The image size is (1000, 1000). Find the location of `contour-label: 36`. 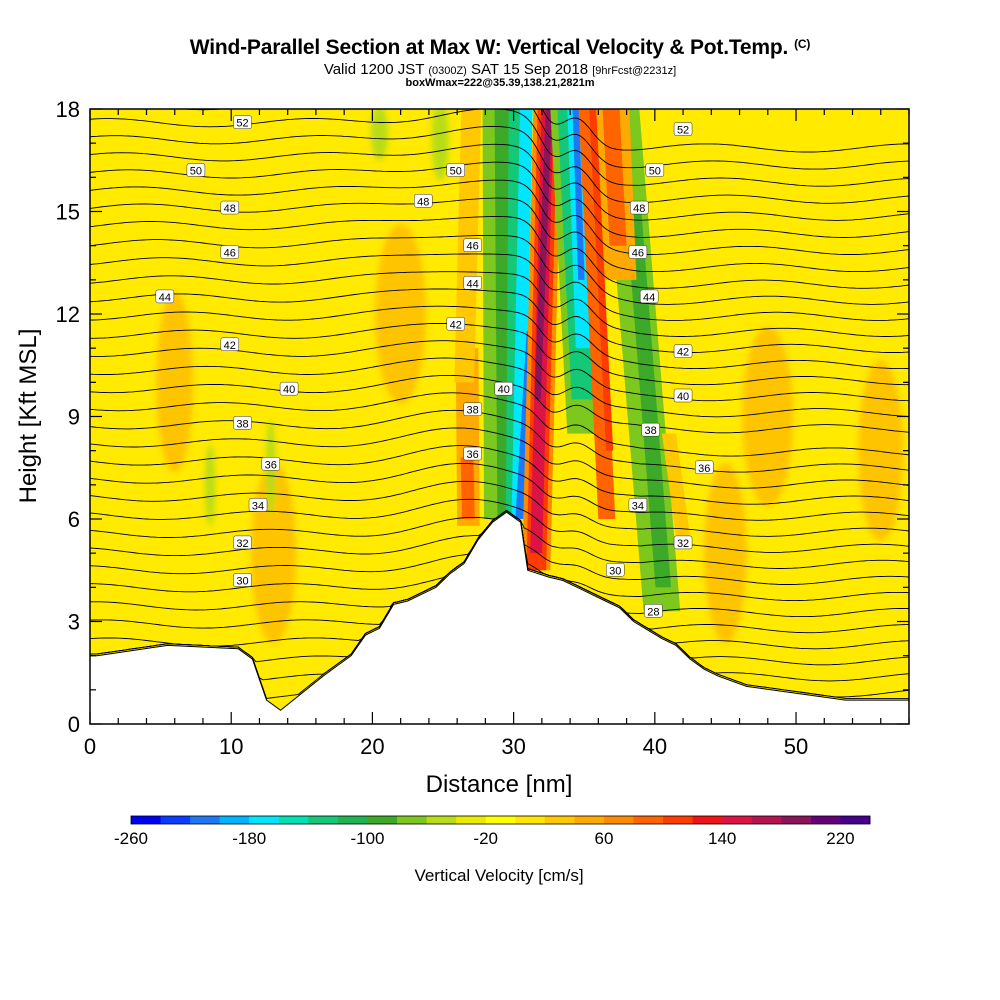

contour-label: 36 is located at coordinates (704, 467).